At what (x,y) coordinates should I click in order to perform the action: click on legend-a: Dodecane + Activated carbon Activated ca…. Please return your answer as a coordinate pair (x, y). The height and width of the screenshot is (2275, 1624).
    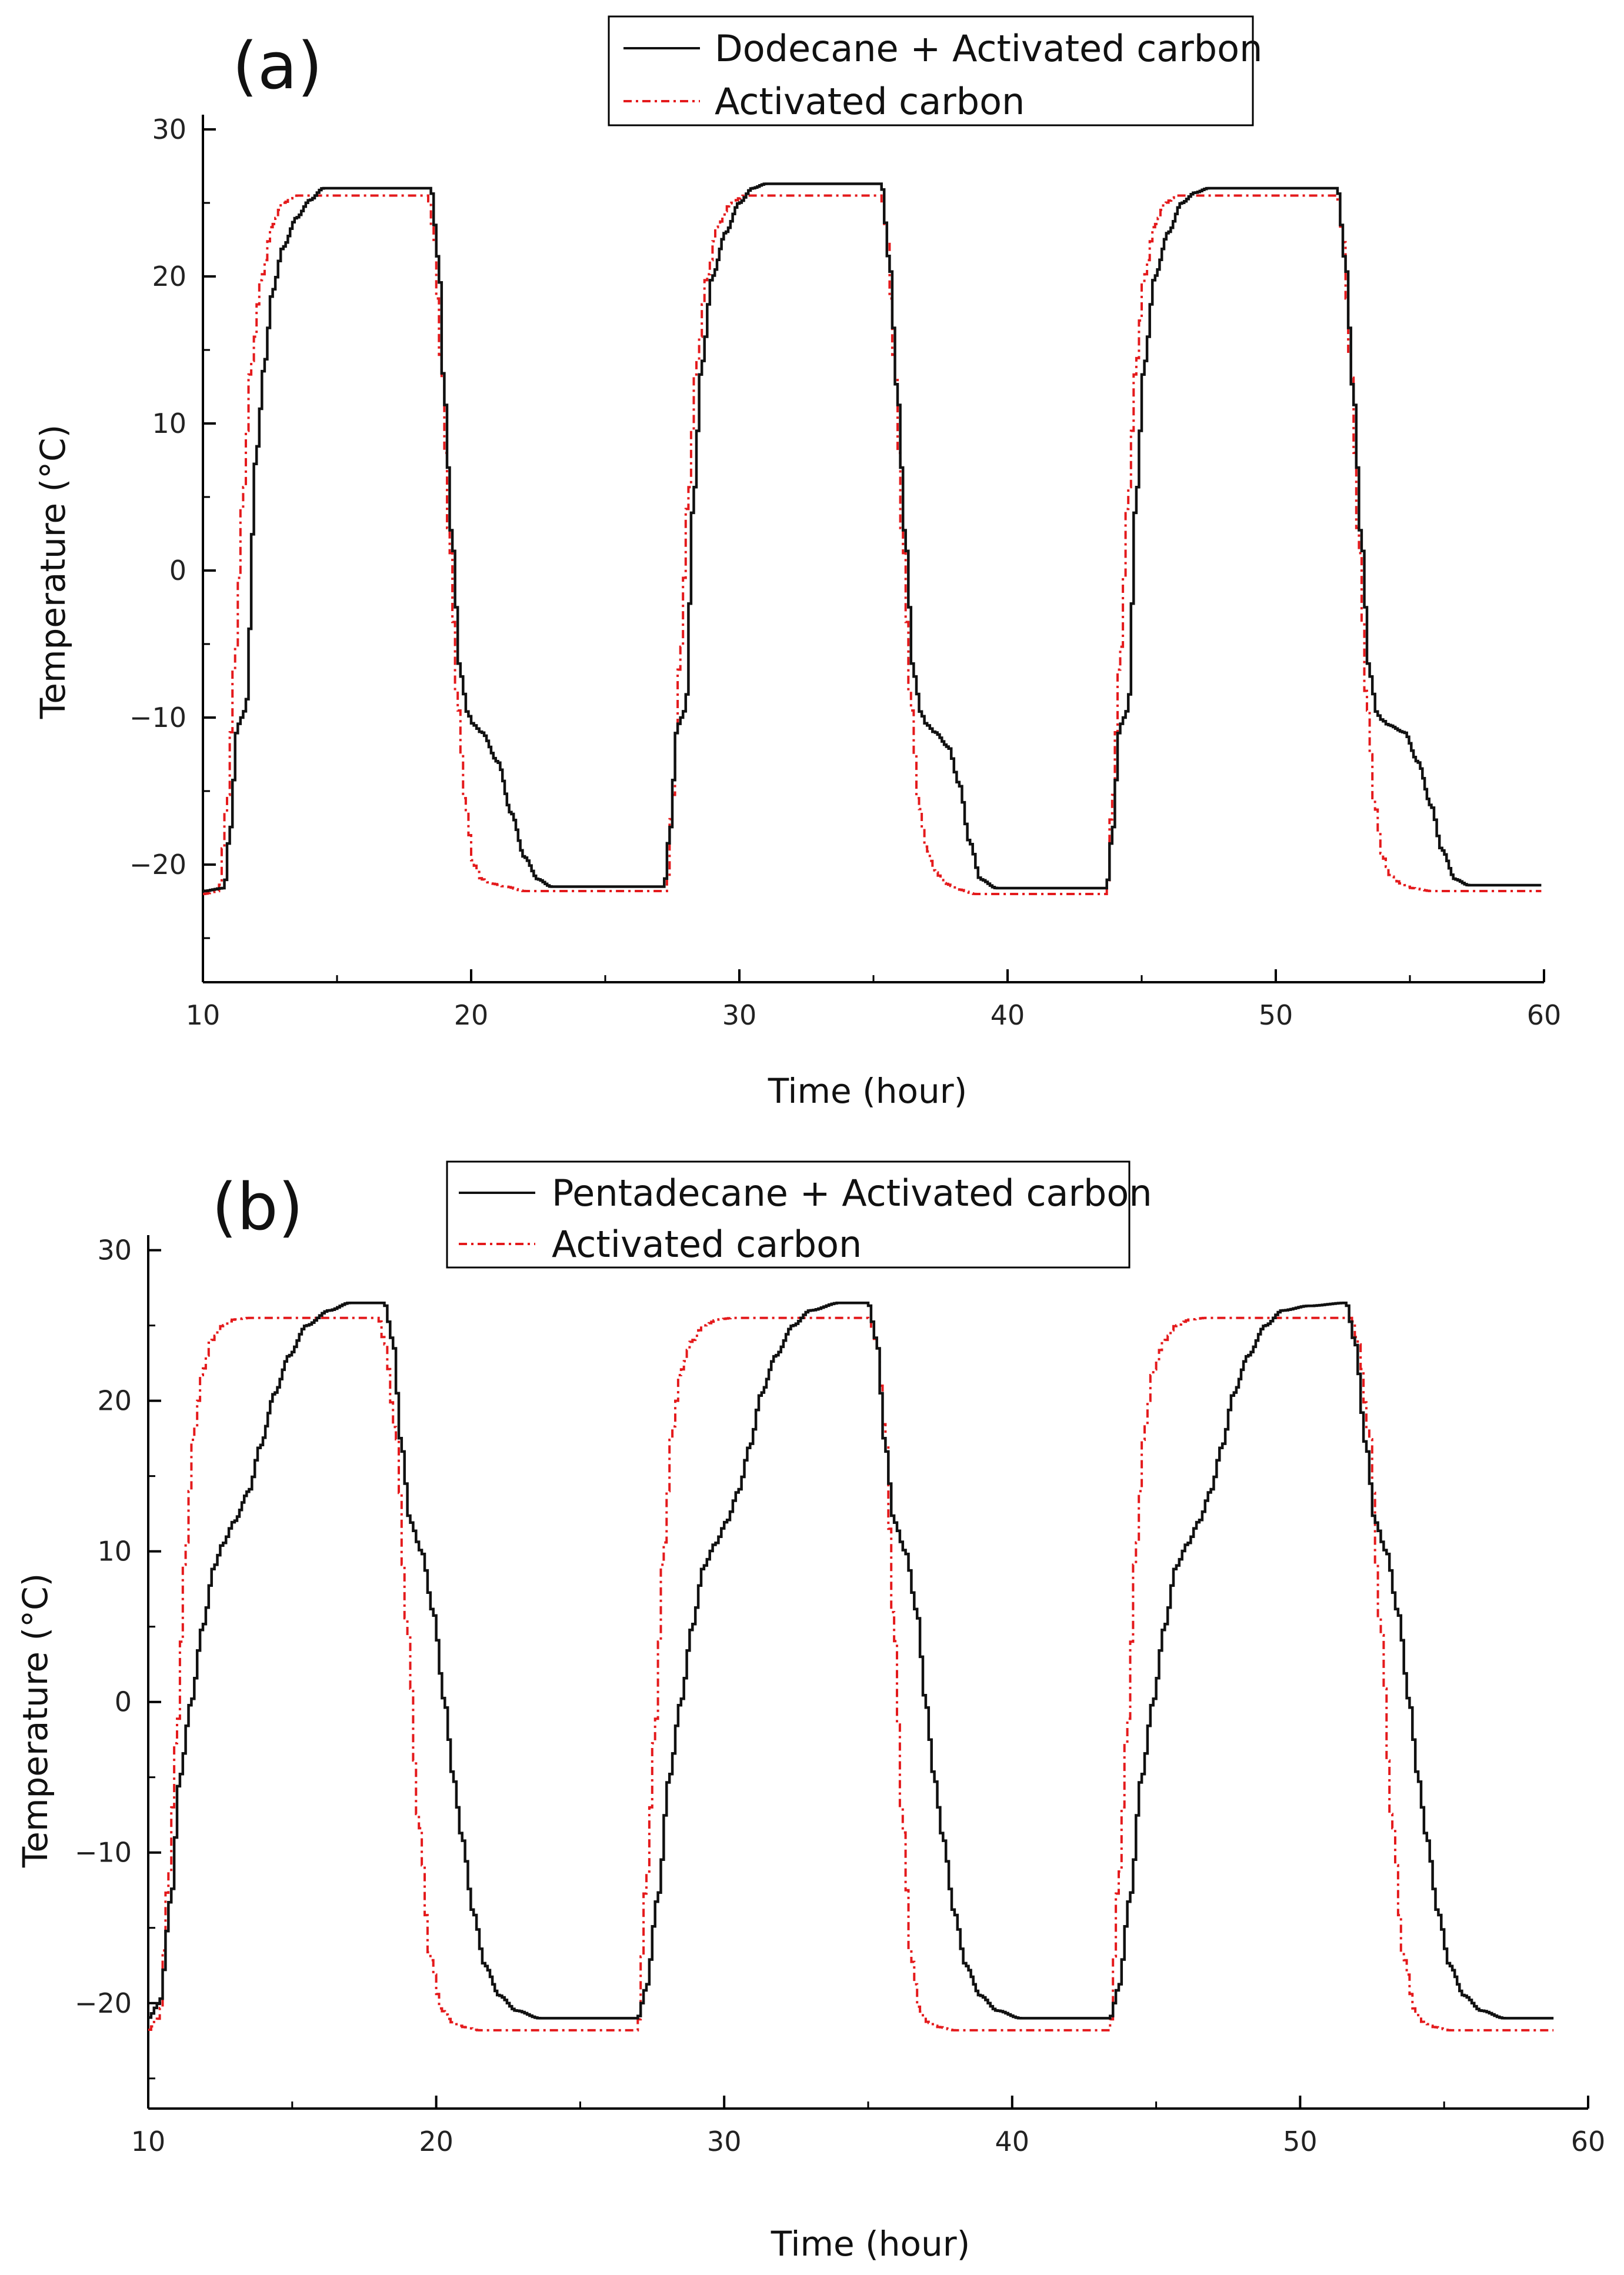
    Looking at the image, I should click on (935, 70).